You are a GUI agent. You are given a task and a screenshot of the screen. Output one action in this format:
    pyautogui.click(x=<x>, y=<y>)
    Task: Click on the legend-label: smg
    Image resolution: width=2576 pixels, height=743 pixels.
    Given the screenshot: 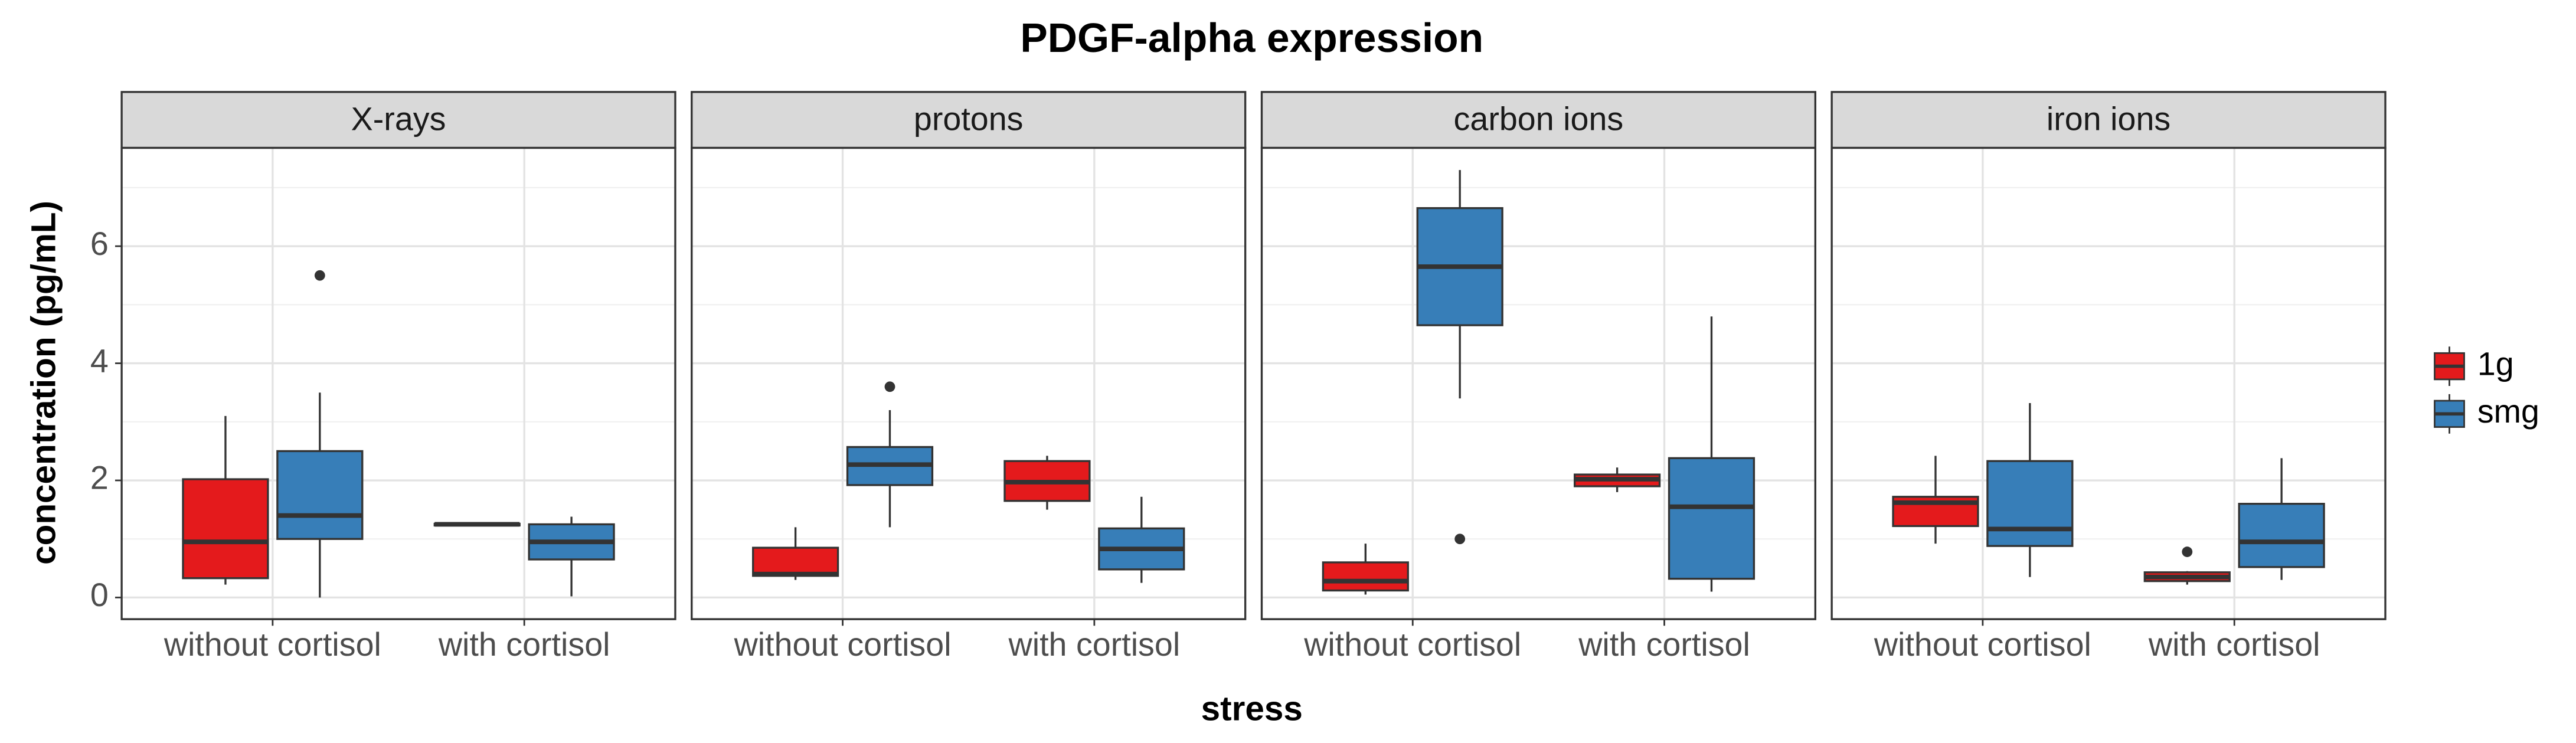 What is the action you would take?
    pyautogui.click(x=2508, y=412)
    